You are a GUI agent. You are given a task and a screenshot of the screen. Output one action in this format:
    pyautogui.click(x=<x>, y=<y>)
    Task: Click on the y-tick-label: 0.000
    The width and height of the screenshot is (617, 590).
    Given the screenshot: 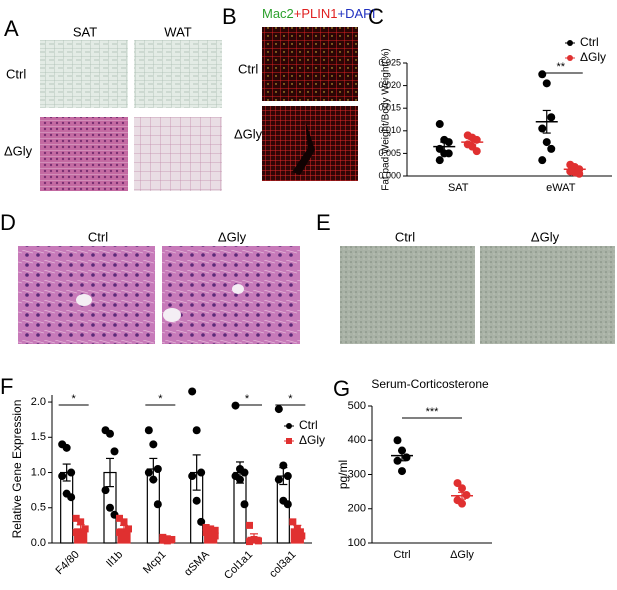 What is the action you would take?
    pyautogui.click(x=389, y=175)
    